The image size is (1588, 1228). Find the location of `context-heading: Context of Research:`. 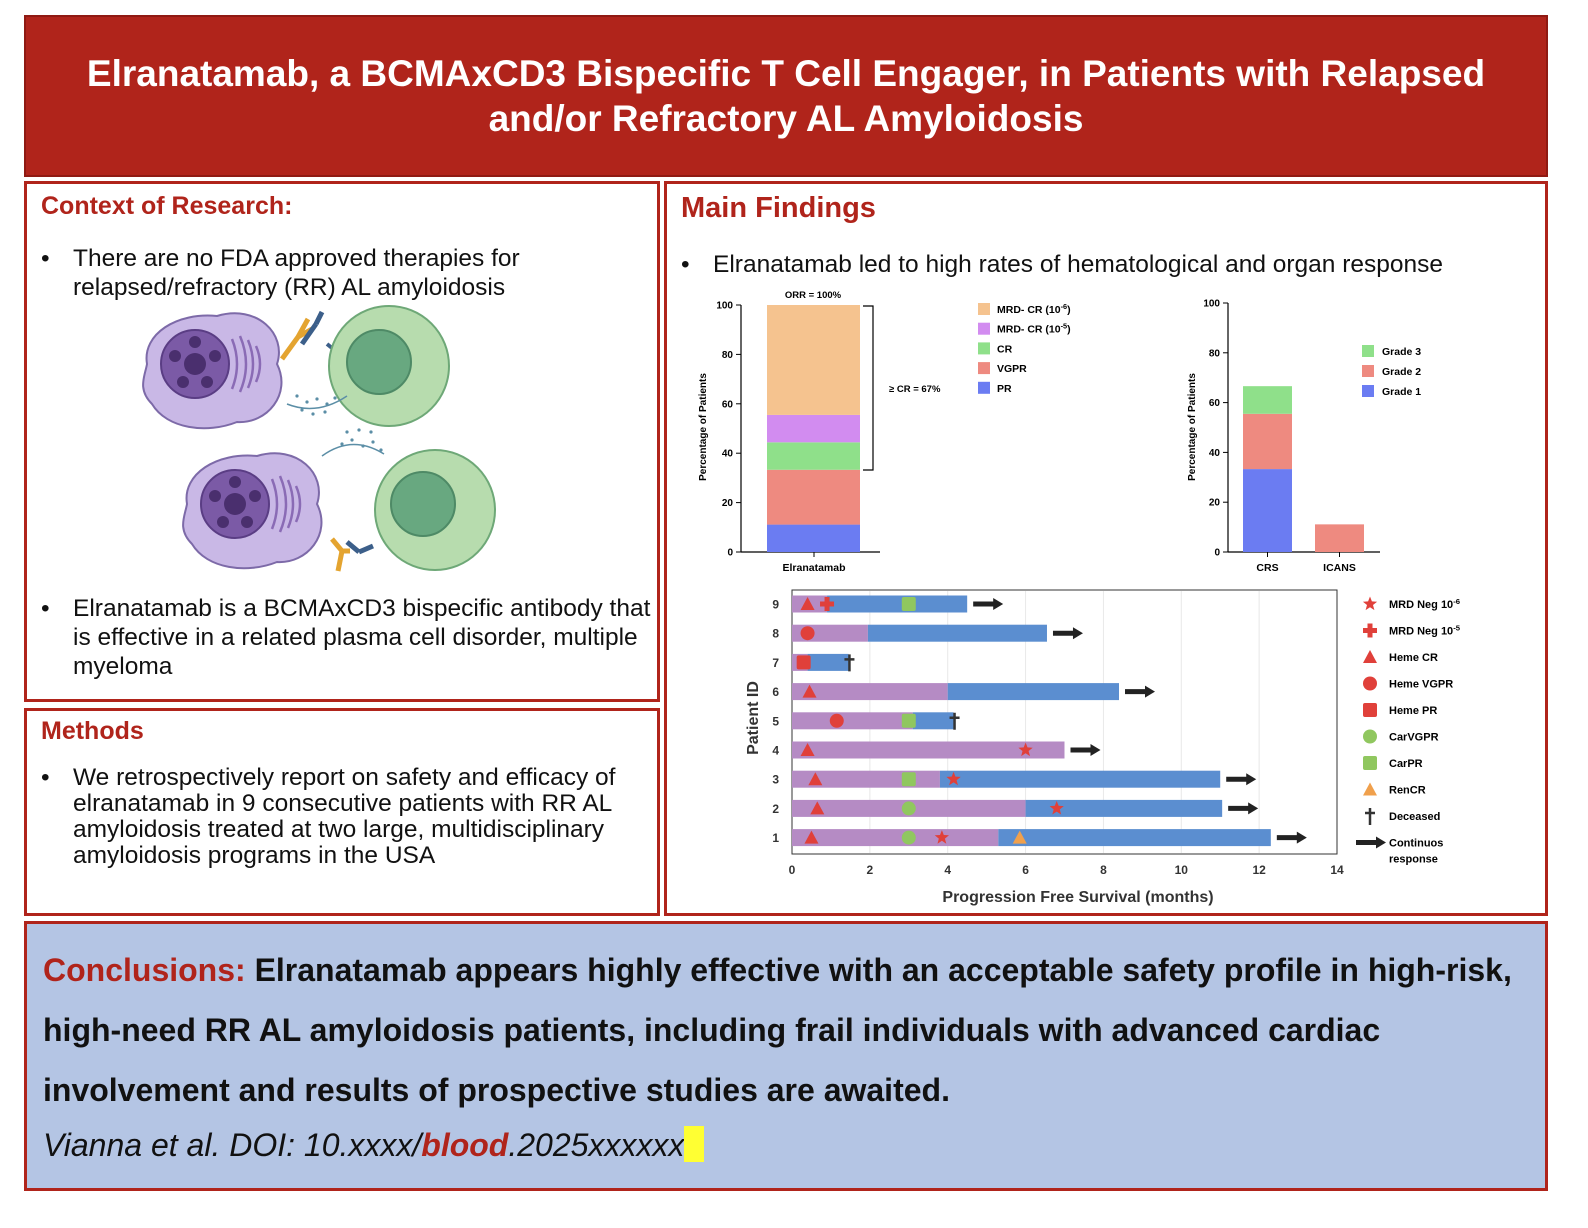

context-heading: Context of Research: is located at coordinates (167, 206).